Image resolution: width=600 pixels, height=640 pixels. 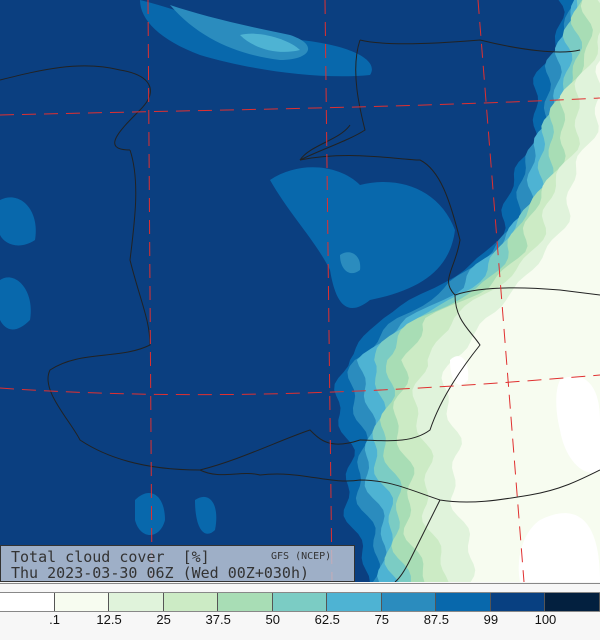 I want to click on legend-ticks: .1 12.5 25 37.5 50 62.5 75 87.5 99 100, so click(x=300, y=622).